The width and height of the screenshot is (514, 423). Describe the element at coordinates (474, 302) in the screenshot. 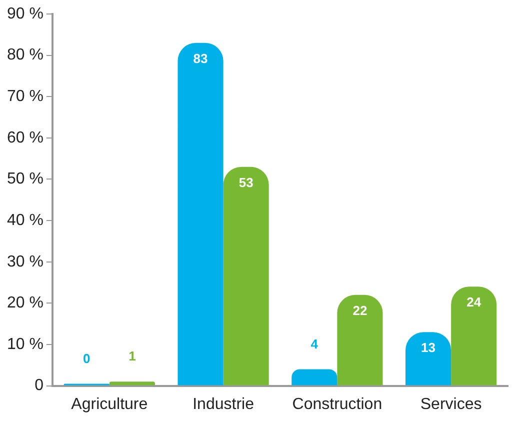

I see `data-label: 24` at that location.